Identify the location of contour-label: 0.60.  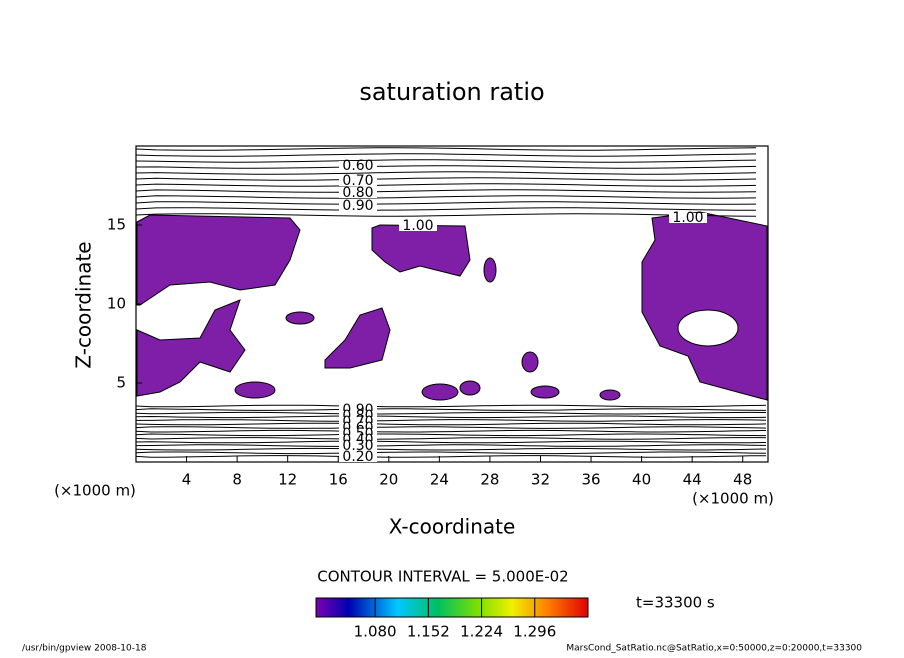
(357, 166).